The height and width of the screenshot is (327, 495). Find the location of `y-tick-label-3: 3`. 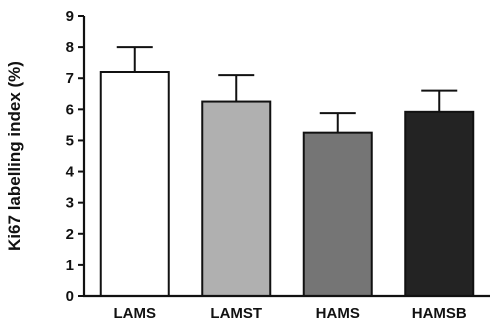

y-tick-label-3: 3 is located at coordinates (70, 203).